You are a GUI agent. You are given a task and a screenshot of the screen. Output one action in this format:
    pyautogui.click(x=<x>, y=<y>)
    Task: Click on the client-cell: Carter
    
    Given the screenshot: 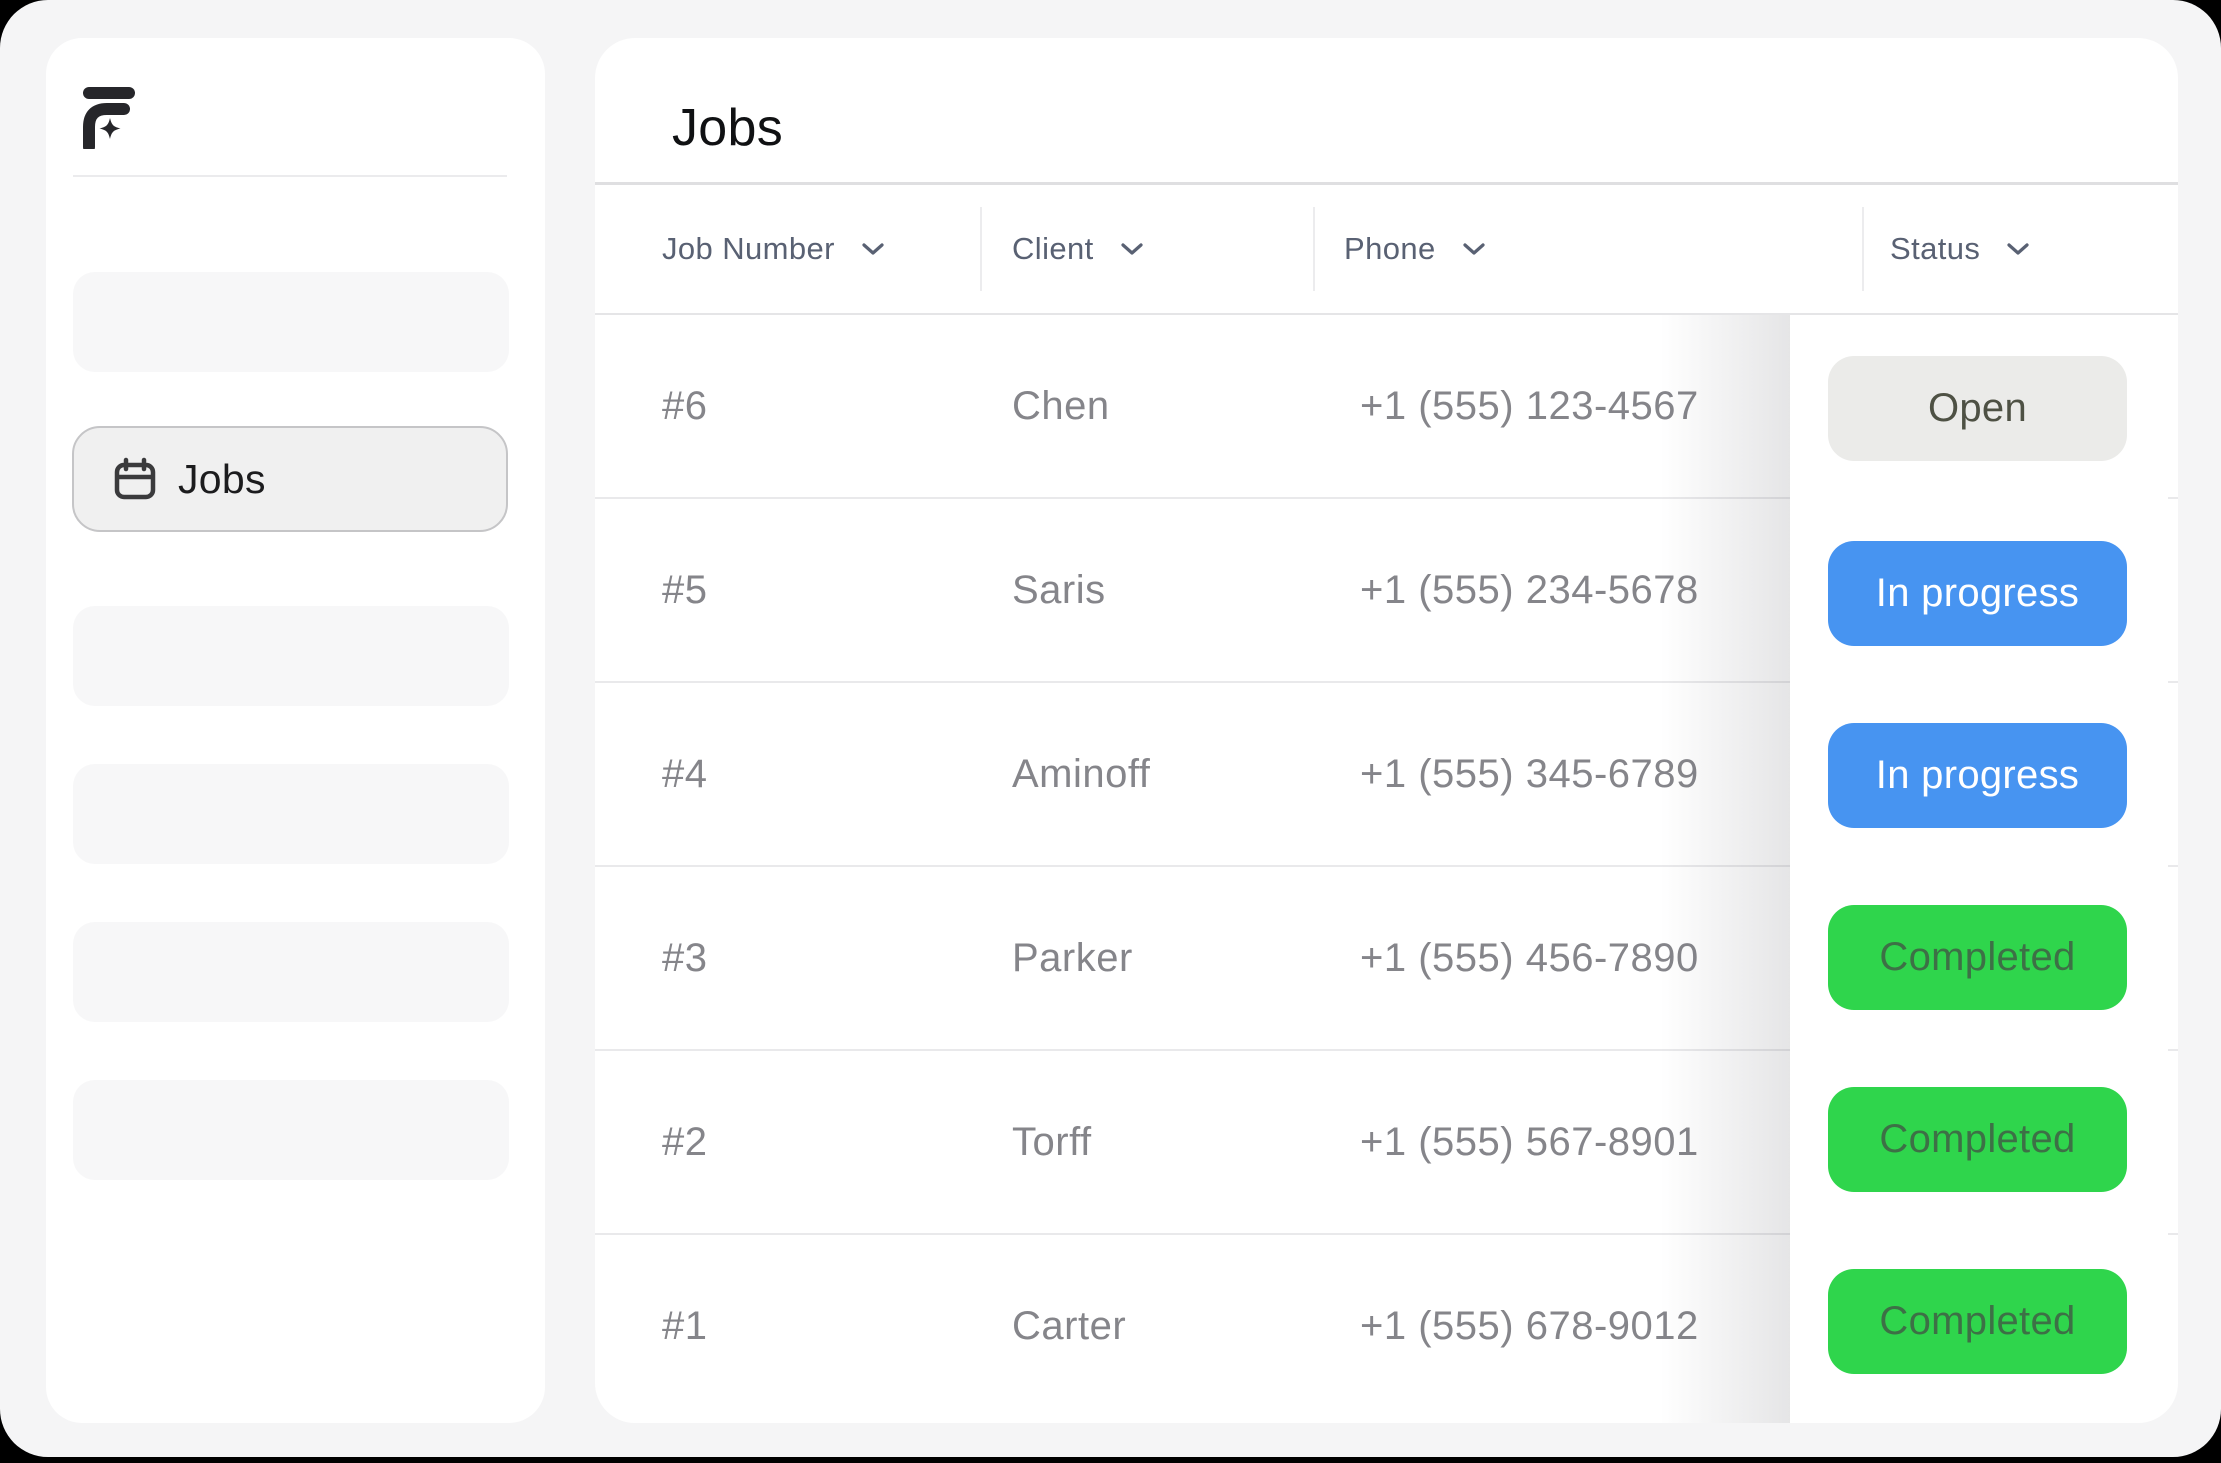 What is the action you would take?
    pyautogui.click(x=1069, y=1325)
    